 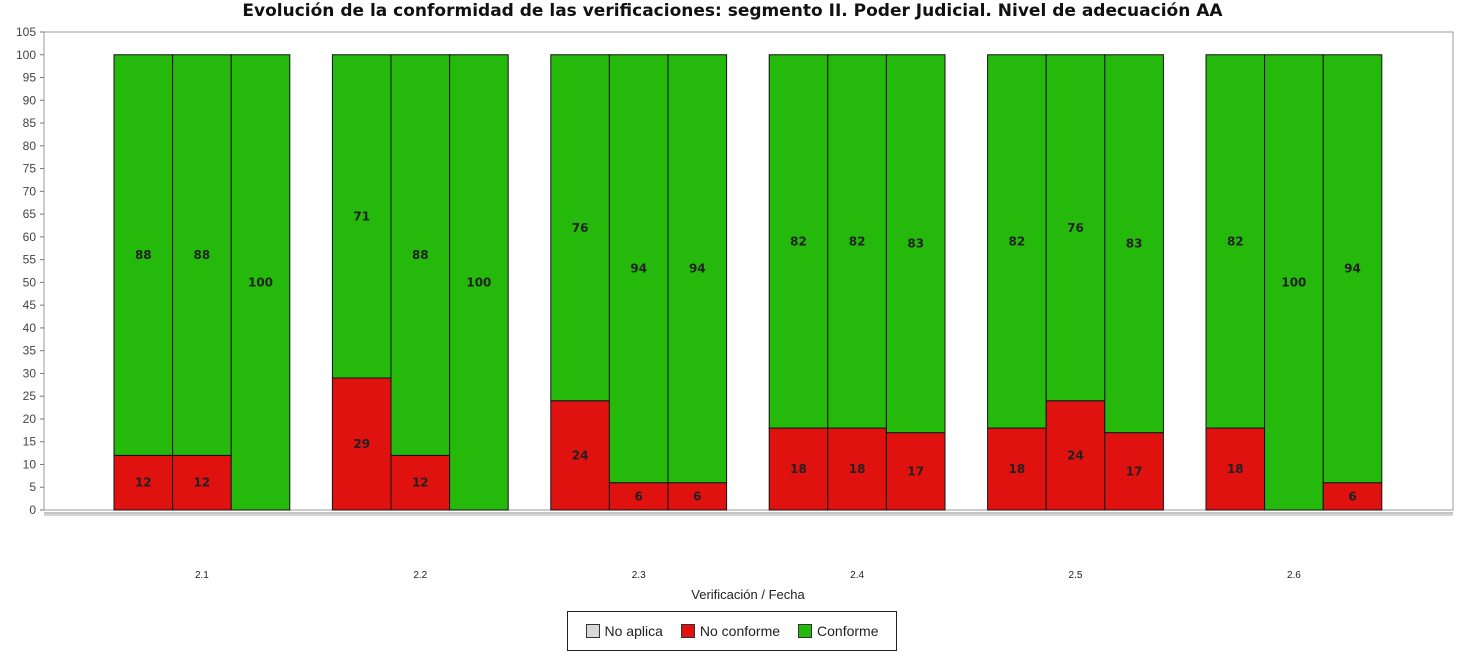 I want to click on y-tick-label: 80, so click(x=30, y=146).